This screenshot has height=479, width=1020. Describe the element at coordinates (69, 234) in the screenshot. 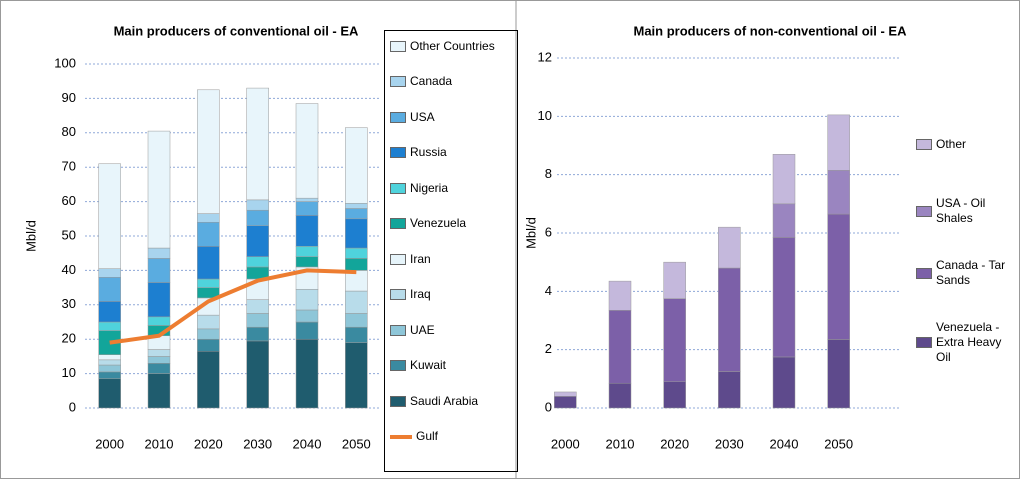

I see `y-tick-label: 50` at that location.